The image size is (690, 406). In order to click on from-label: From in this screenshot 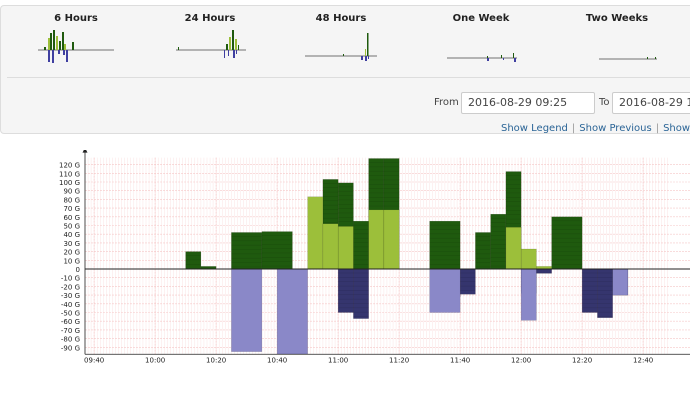, I will do `click(446, 102)`.